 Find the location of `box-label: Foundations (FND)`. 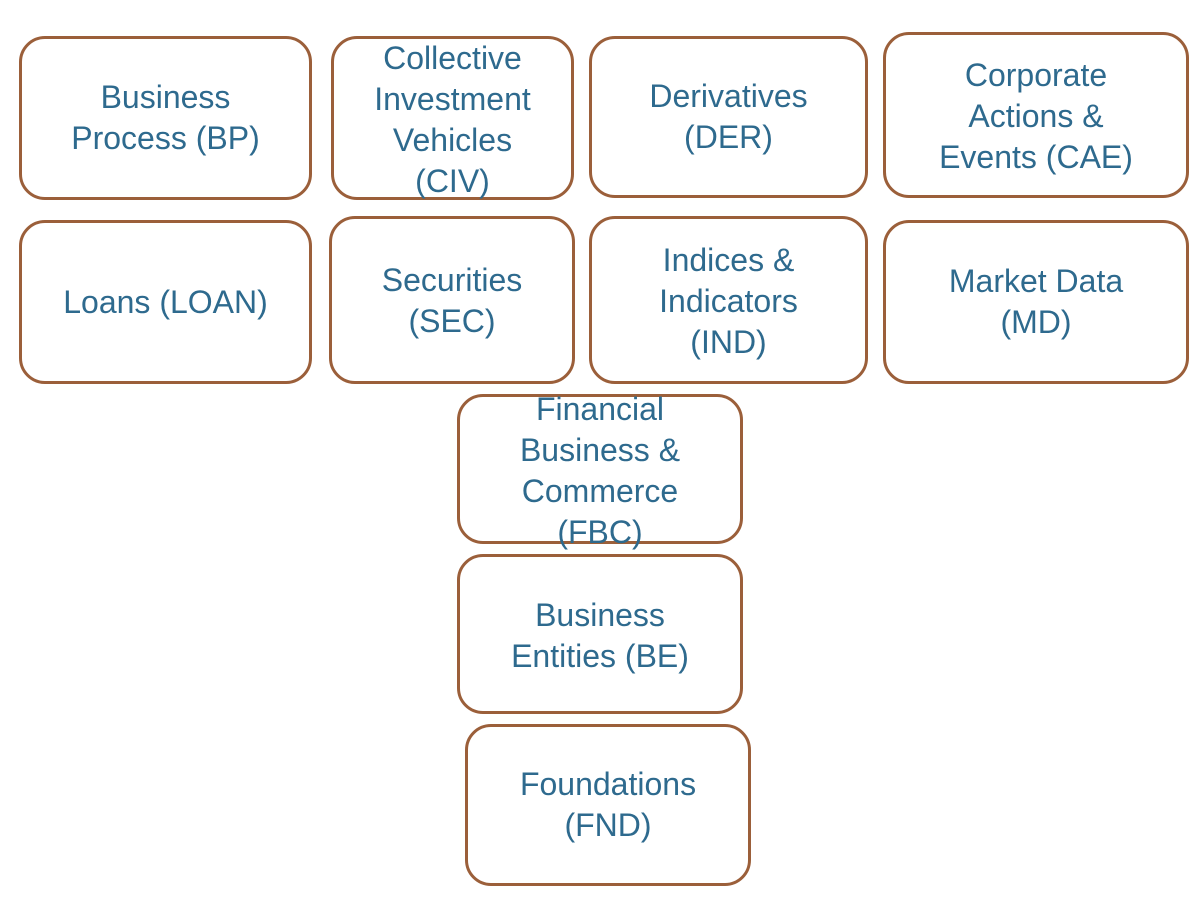

box-label: Foundations (FND) is located at coordinates (608, 804).